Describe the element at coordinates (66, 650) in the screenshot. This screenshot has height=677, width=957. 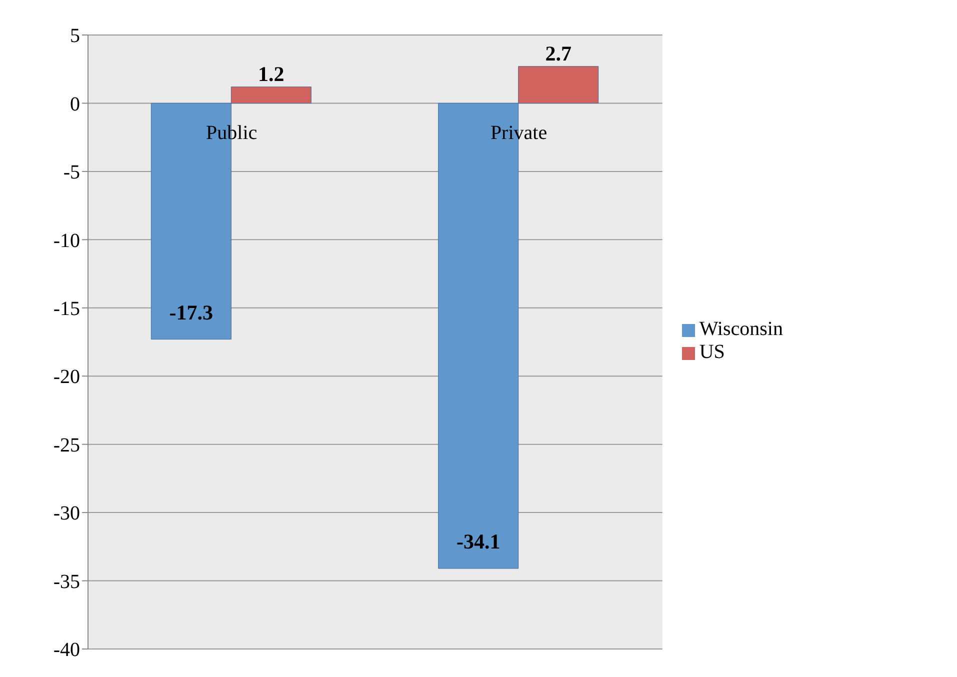
I see `y-tick-label: -40` at that location.